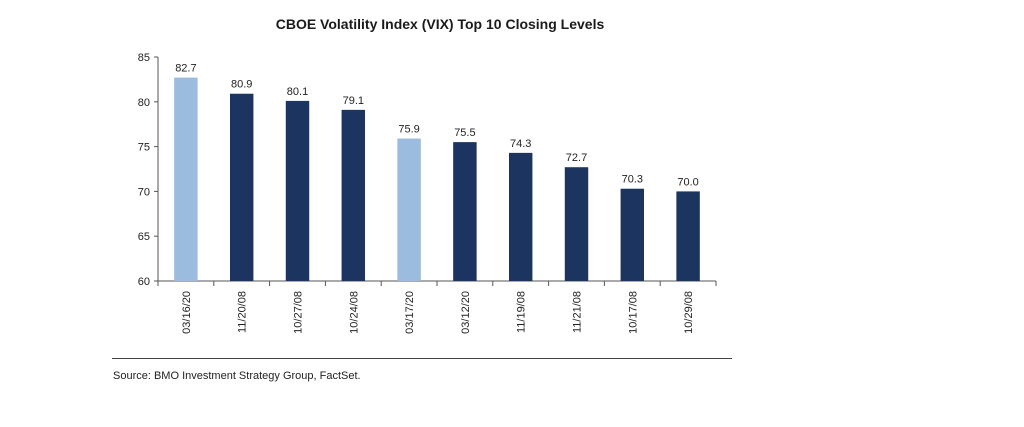  Describe the element at coordinates (144, 103) in the screenshot. I see `y-tick-label: 80` at that location.